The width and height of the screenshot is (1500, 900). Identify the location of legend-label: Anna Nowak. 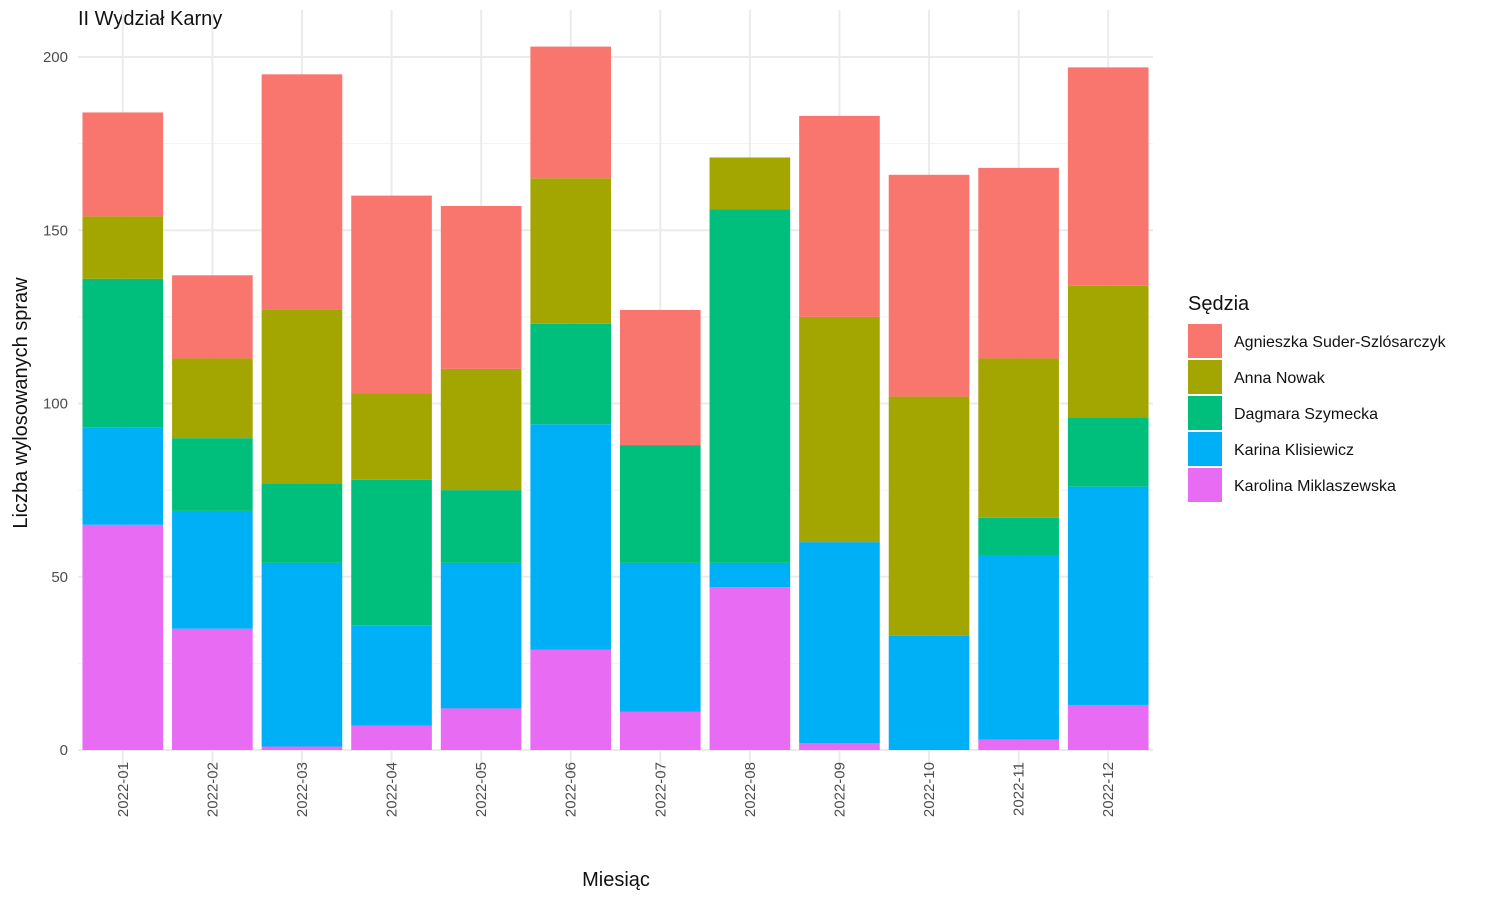
(1280, 378).